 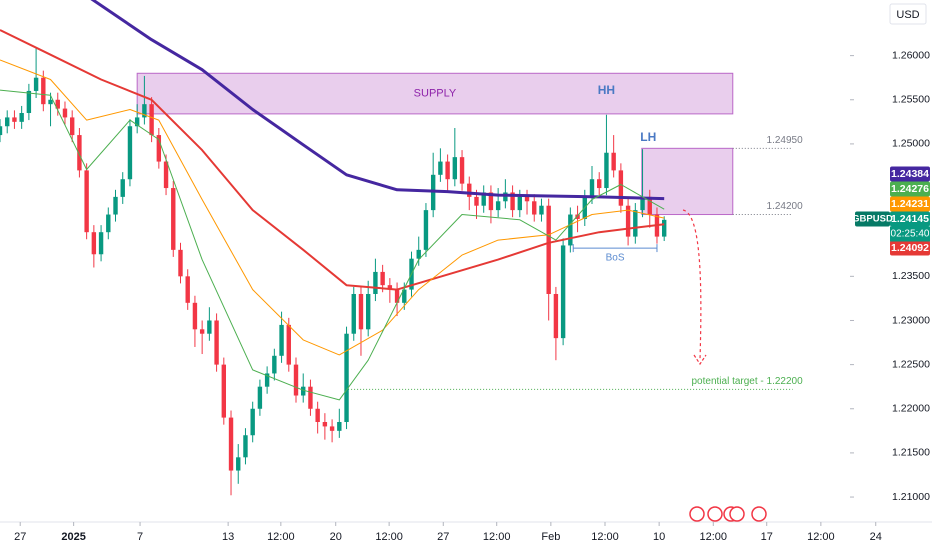 I want to click on projection-arrow, so click(x=692, y=285).